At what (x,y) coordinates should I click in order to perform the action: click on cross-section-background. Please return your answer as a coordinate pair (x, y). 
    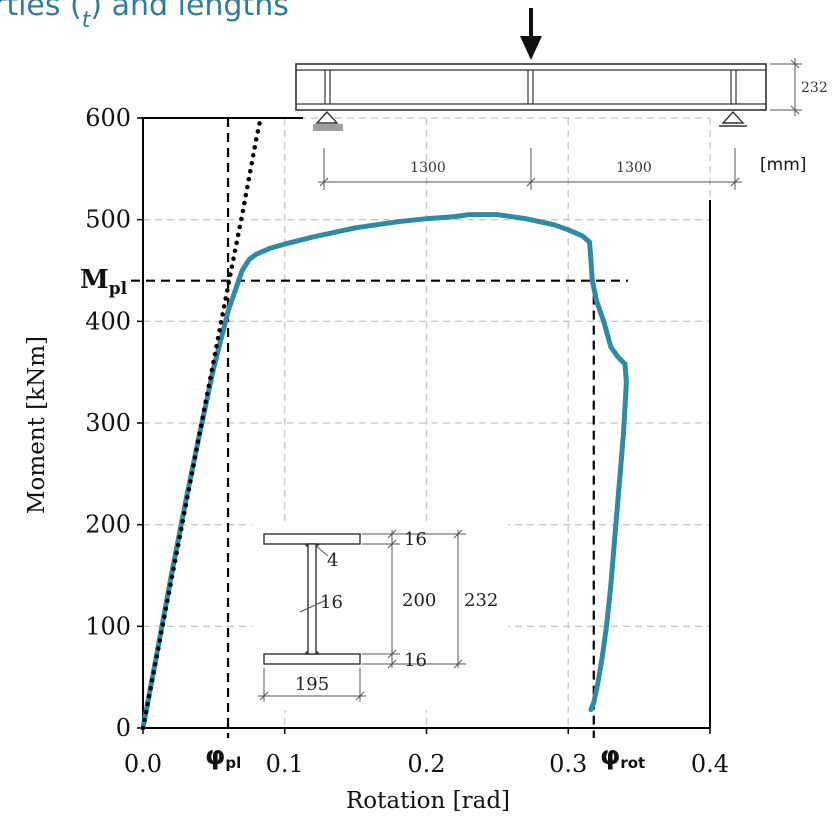
    Looking at the image, I should click on (380, 617).